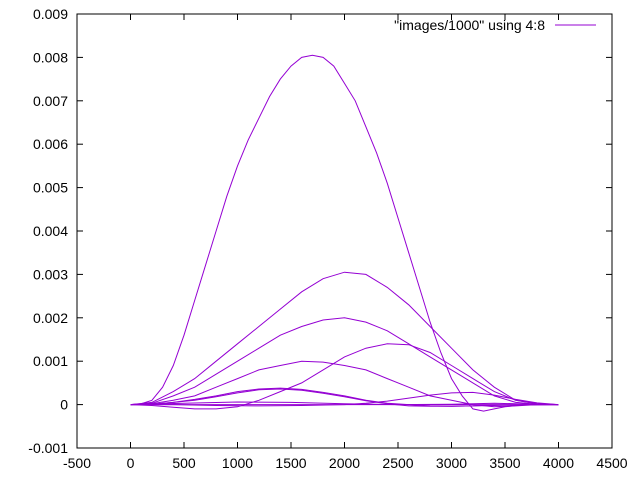  Describe the element at coordinates (50, 188) in the screenshot. I see `y-tick-label: 0.005` at that location.